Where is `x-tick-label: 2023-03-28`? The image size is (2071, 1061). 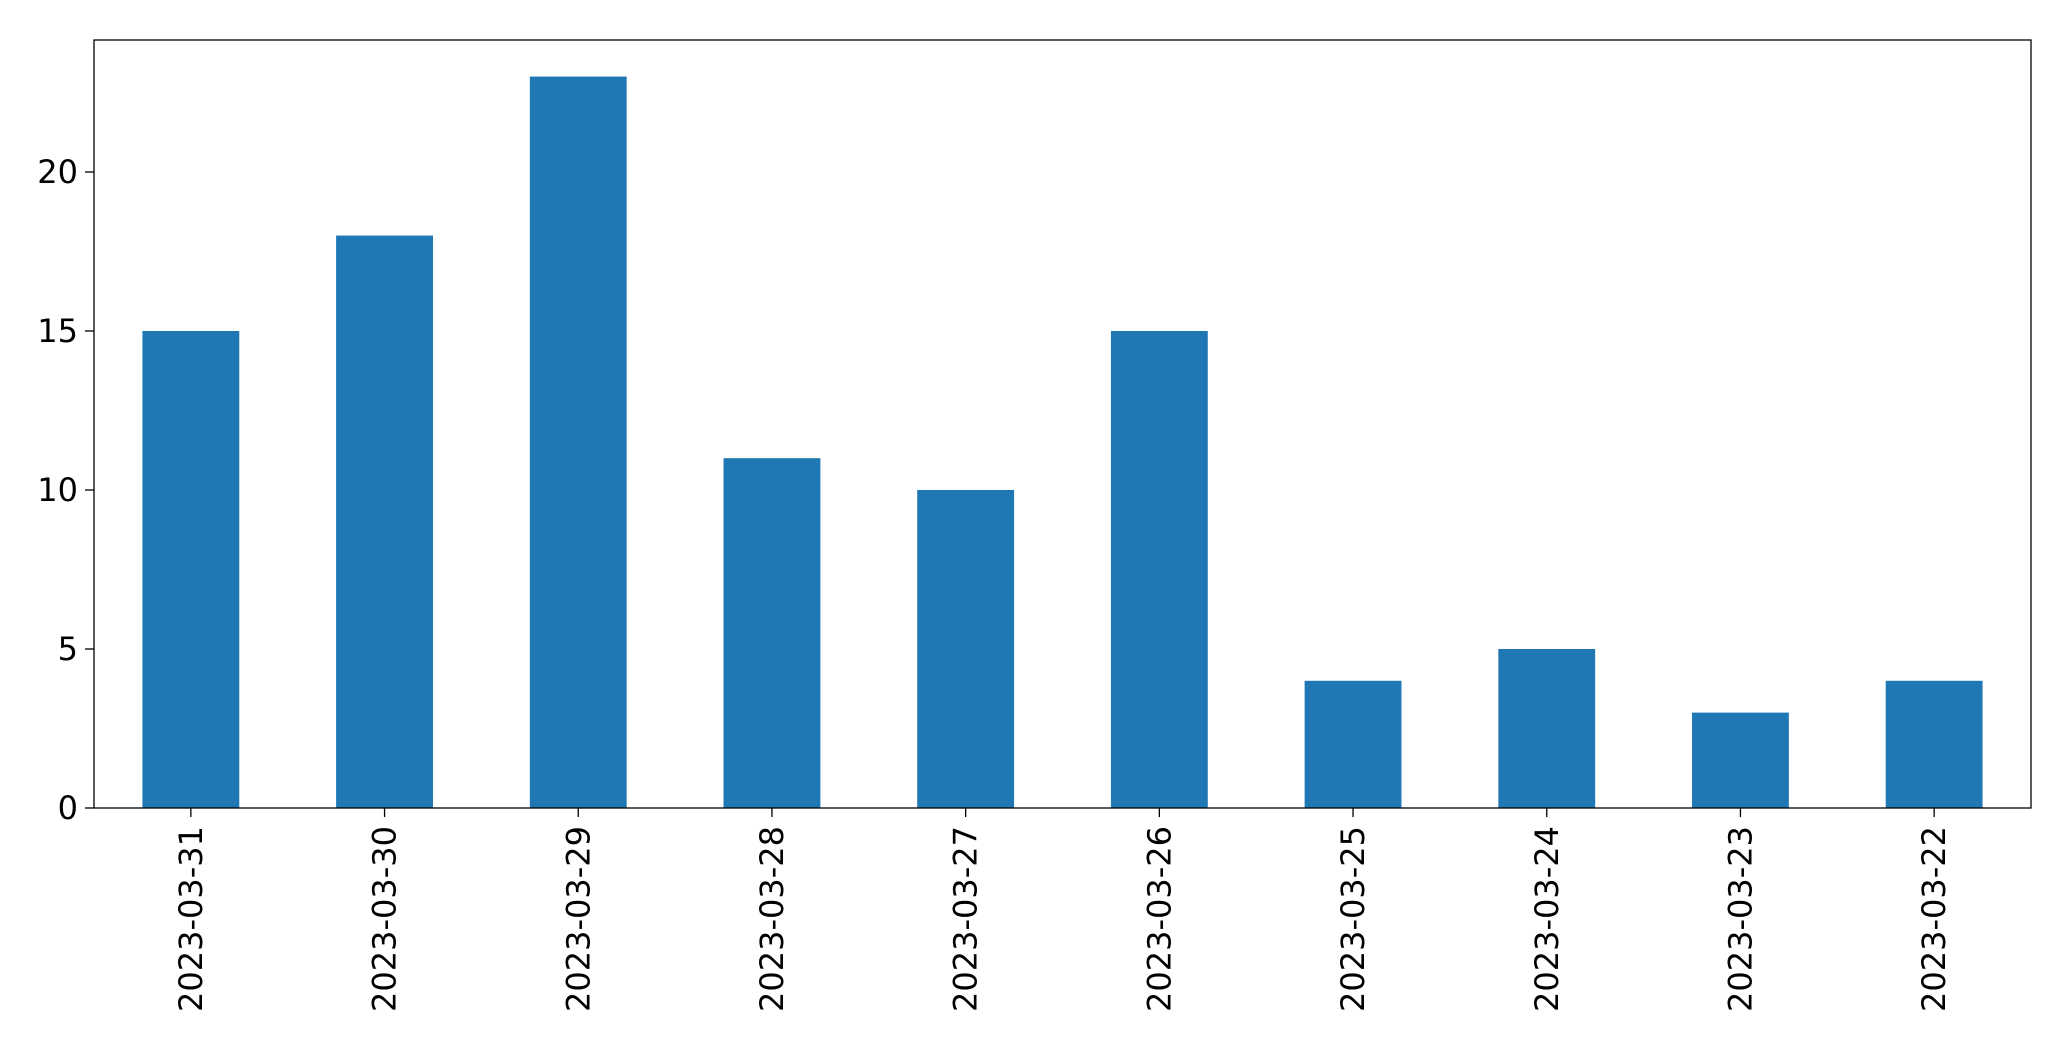
x-tick-label: 2023-03-28 is located at coordinates (772, 919).